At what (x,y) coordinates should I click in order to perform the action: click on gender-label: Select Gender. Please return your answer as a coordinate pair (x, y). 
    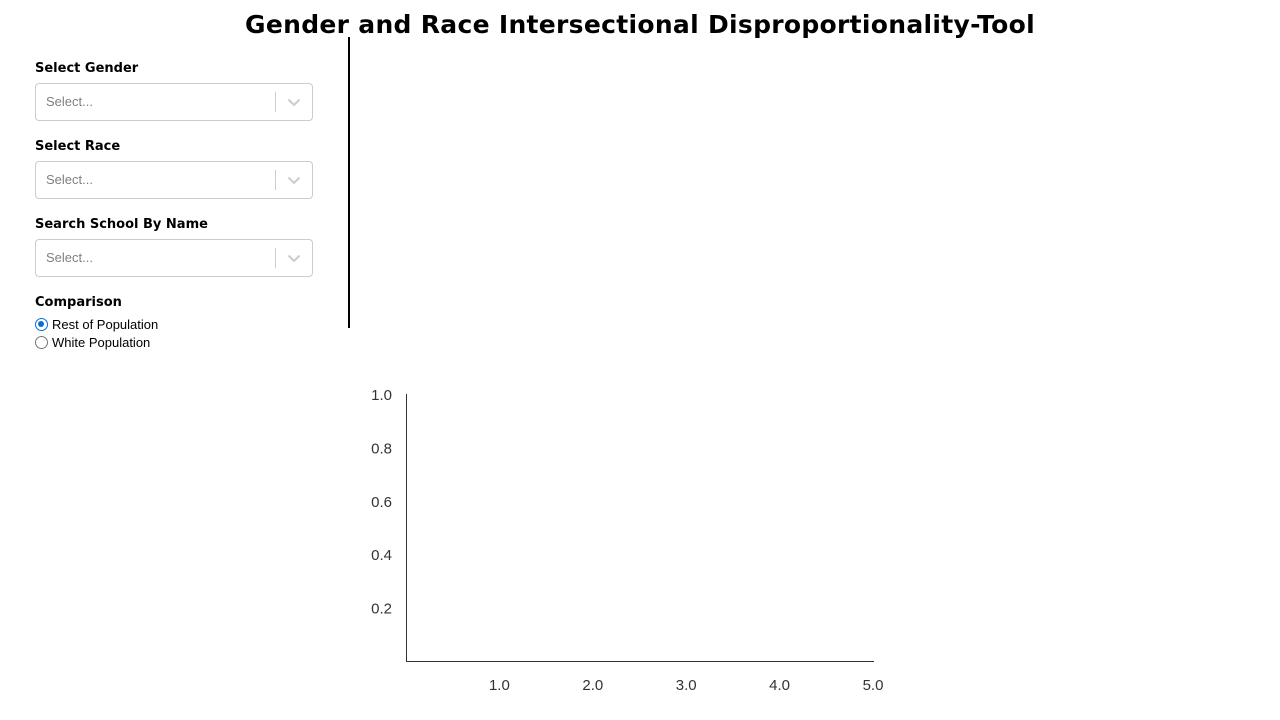
    Looking at the image, I should click on (87, 68).